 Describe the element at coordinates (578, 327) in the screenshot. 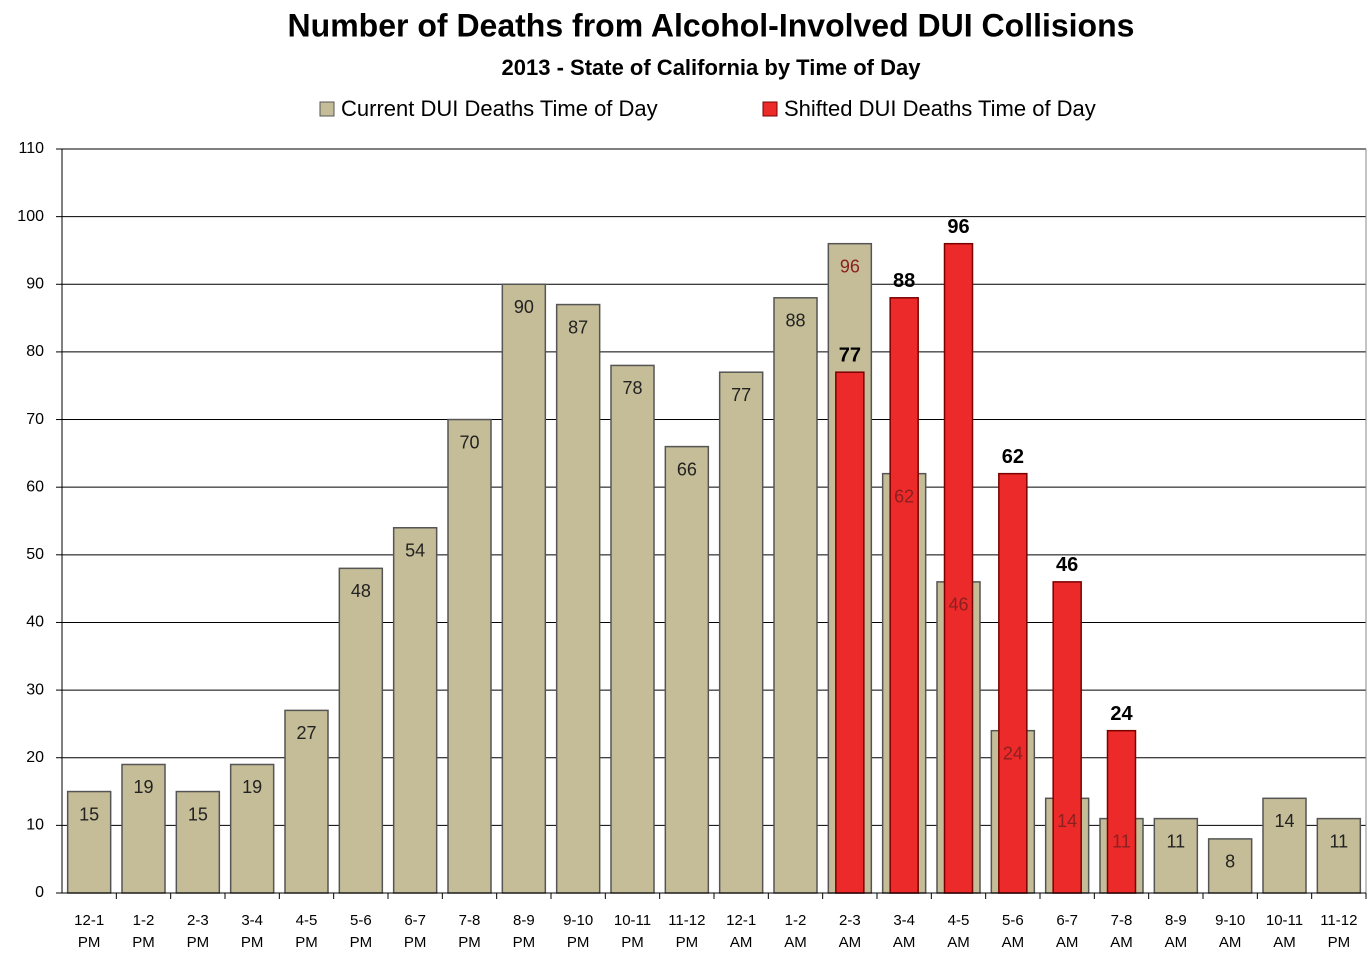

I see `value-label: 87` at that location.